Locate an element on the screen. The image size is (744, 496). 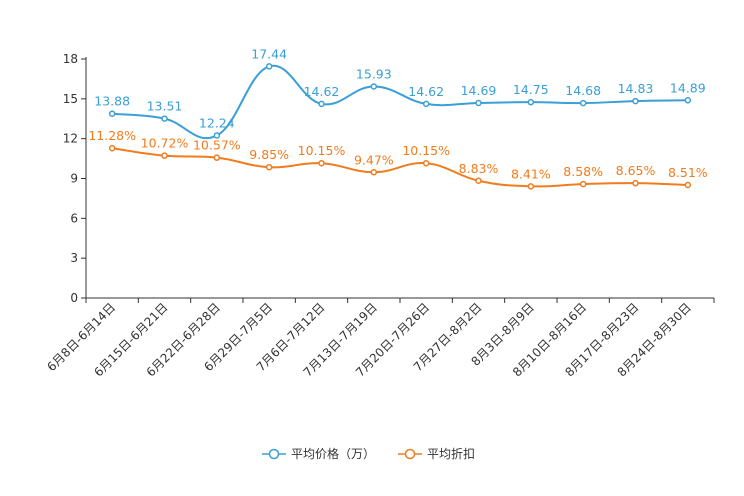
y-tick-label: 12 is located at coordinates (70, 139).